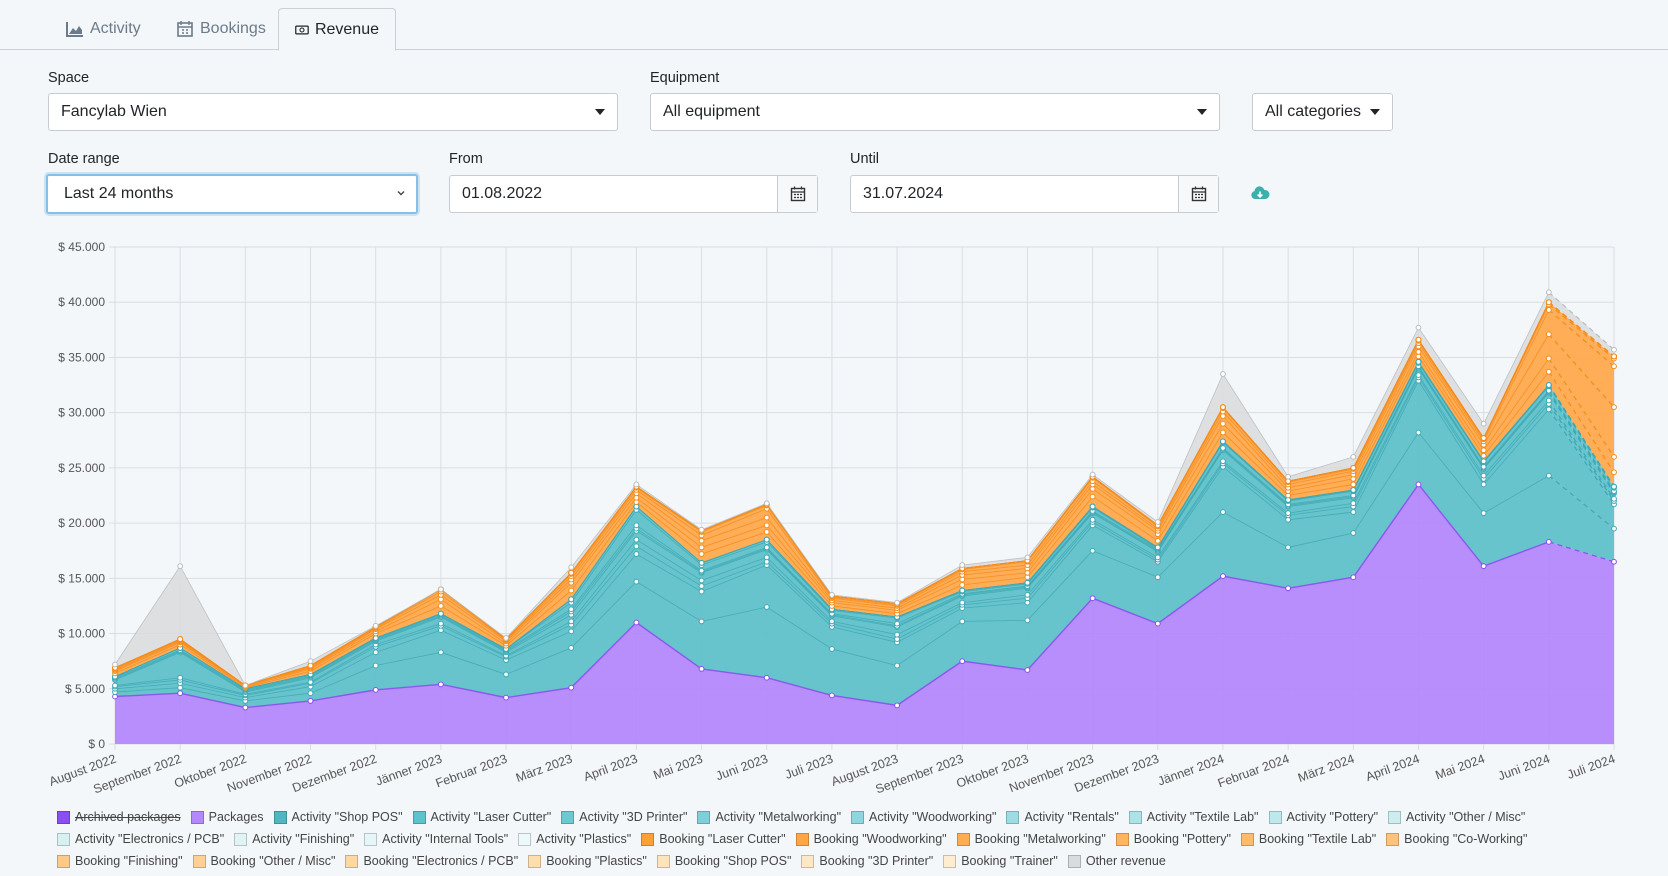 The width and height of the screenshot is (1668, 876). What do you see at coordinates (611, 768) in the screenshot?
I see `x-tick-label: April 2023` at bounding box center [611, 768].